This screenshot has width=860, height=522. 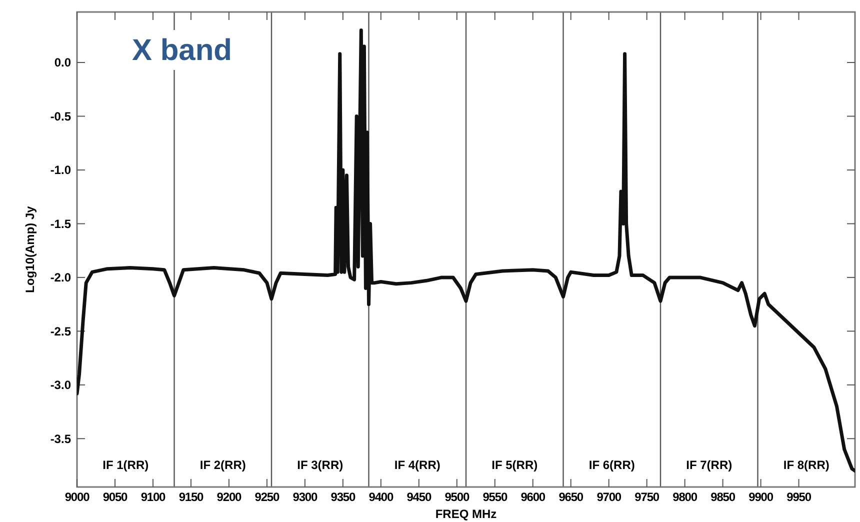 I want to click on x-tick-label: 9550, so click(x=495, y=497).